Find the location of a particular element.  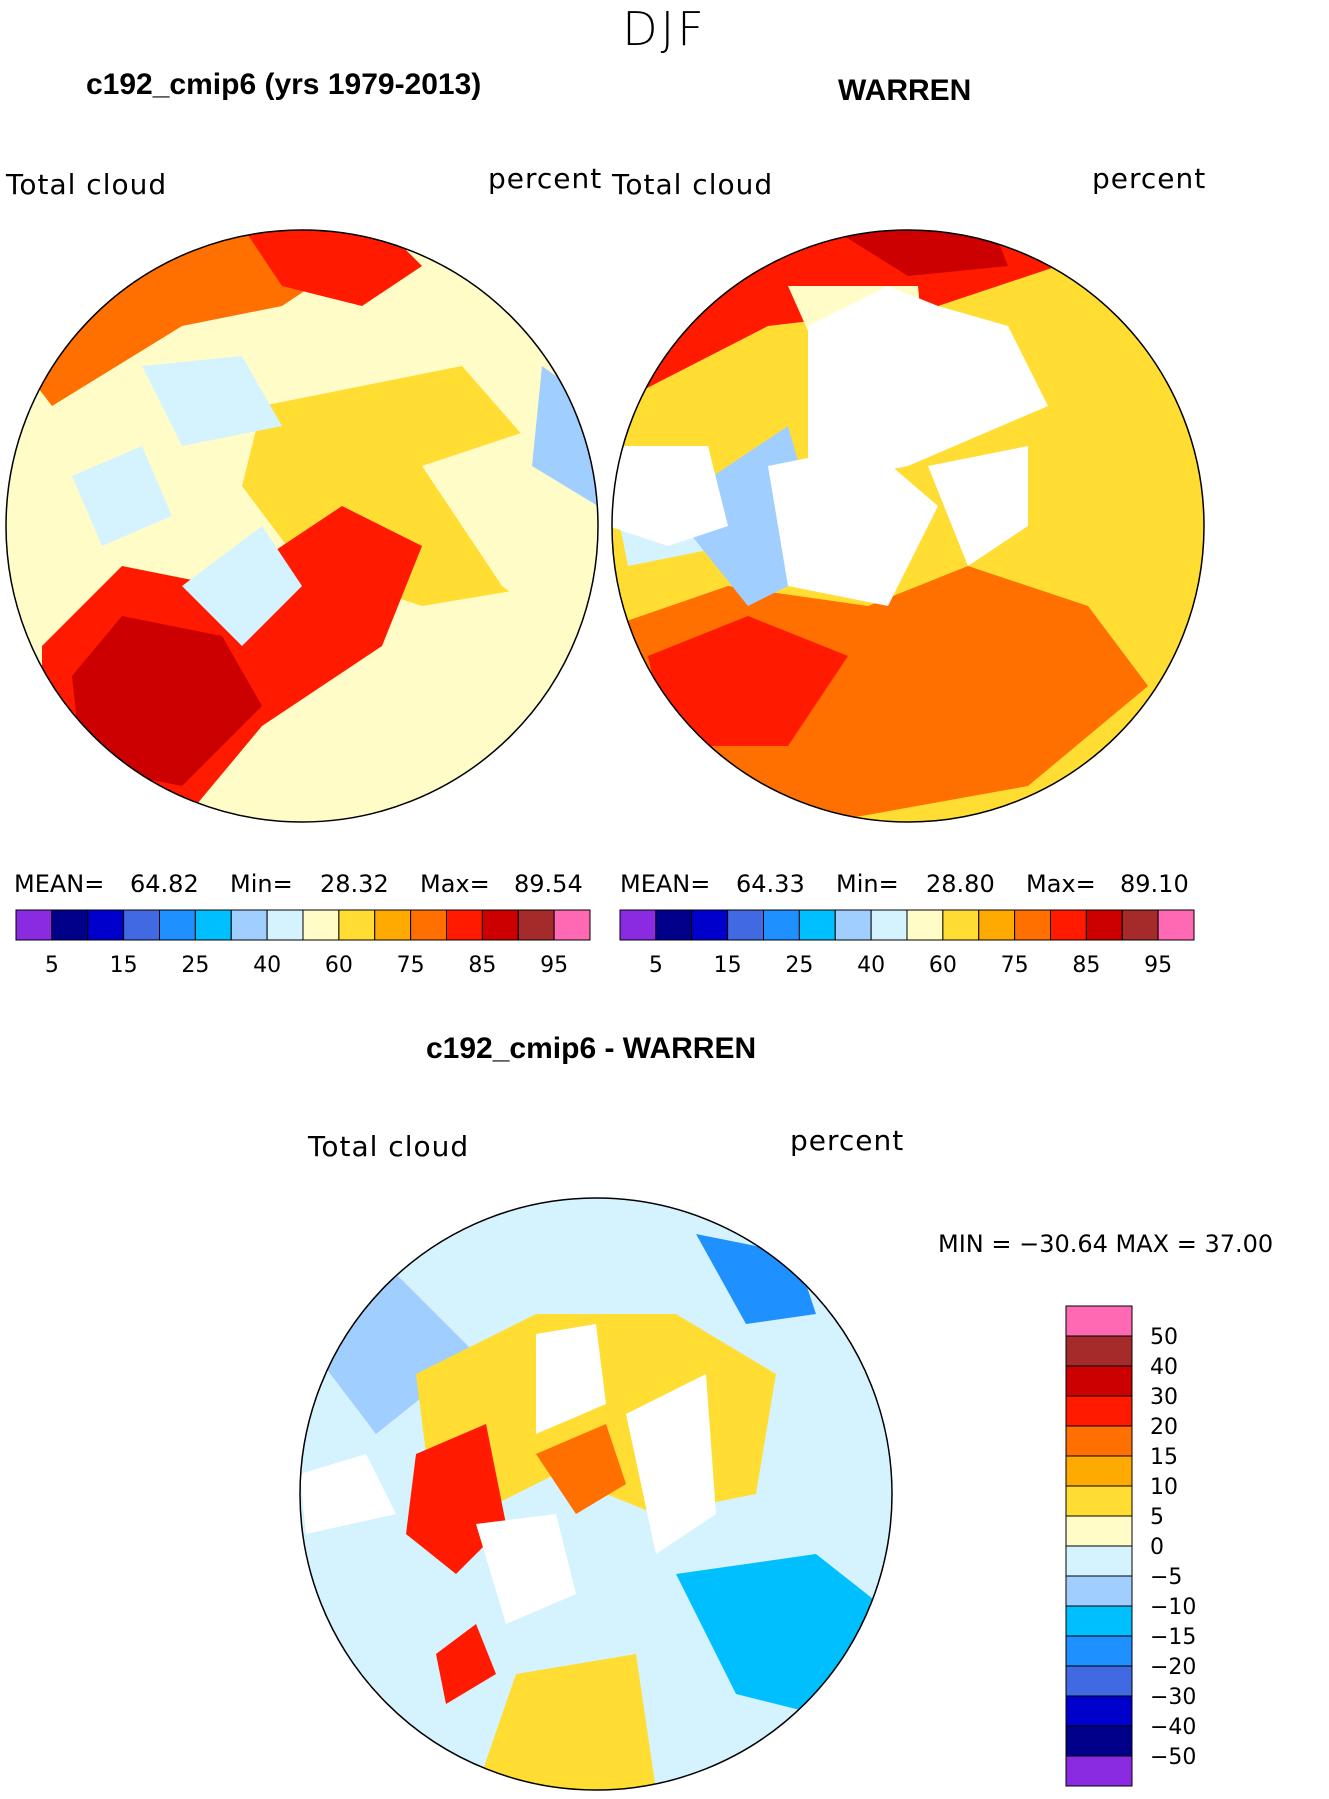

map2-border is located at coordinates (908, 526).